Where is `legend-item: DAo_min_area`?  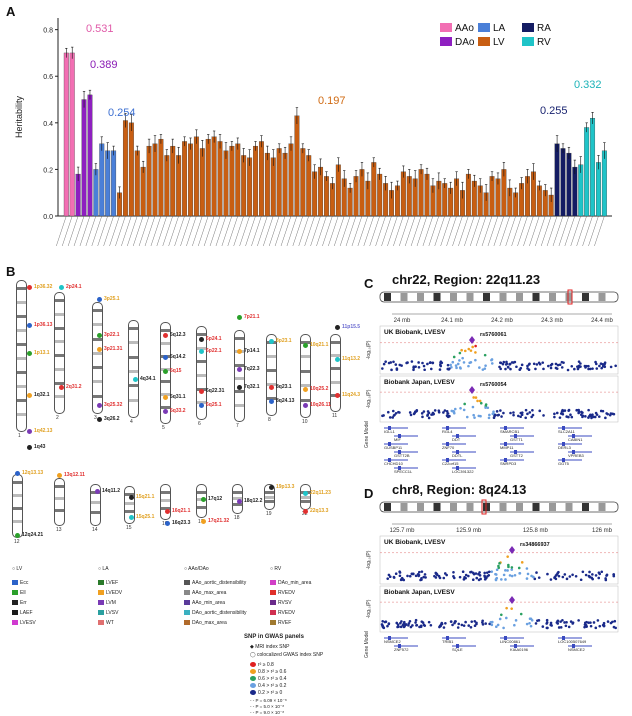
legend-item: DAo_min_area is located at coordinates (290, 583).